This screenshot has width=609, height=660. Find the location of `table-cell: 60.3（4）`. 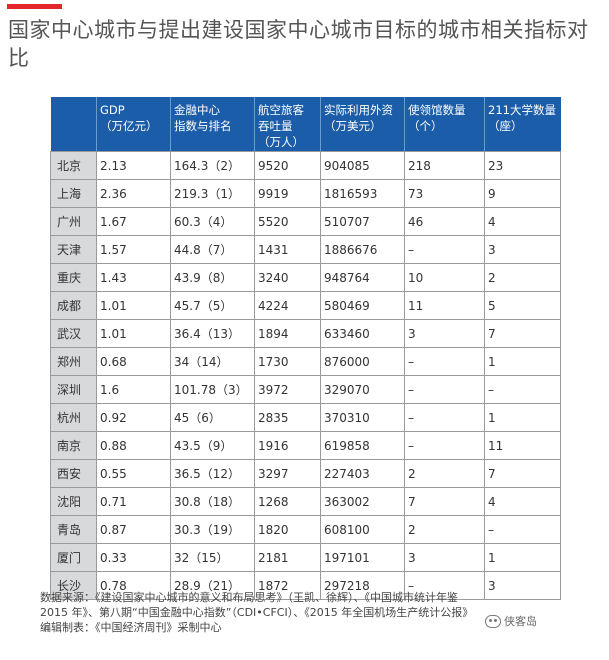

table-cell: 60.3（4） is located at coordinates (212, 221).